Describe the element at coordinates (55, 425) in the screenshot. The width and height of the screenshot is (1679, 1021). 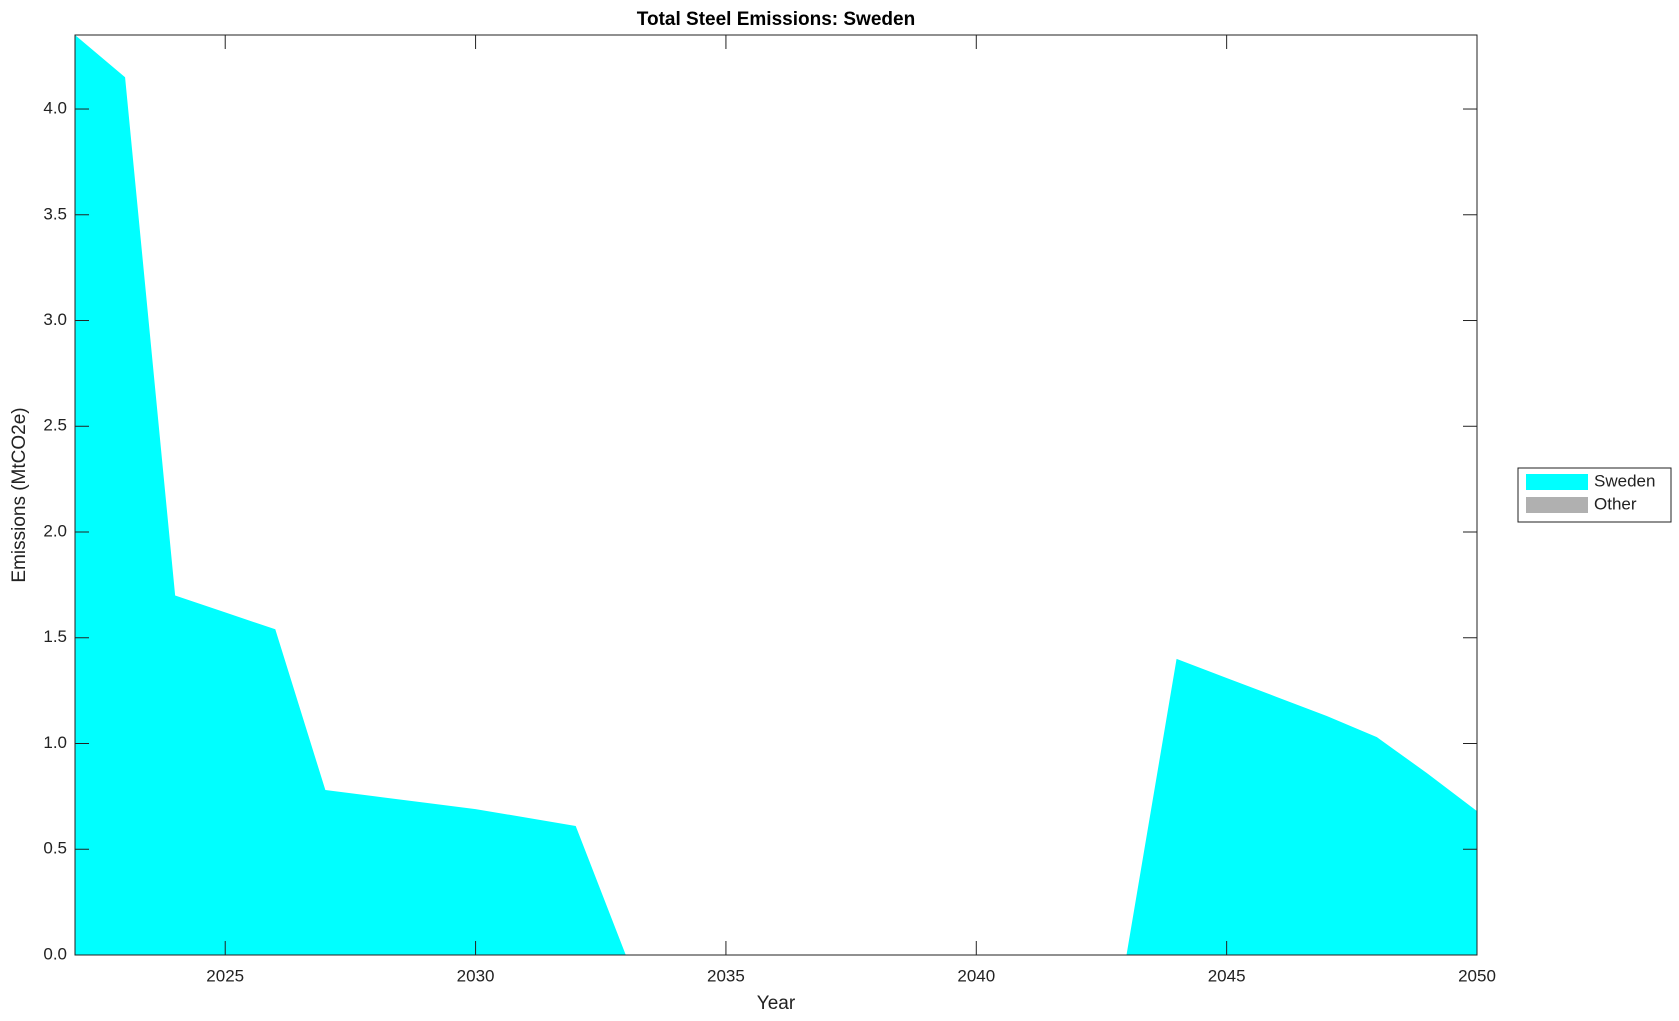
I see `y-tick-label: 2.5` at that location.